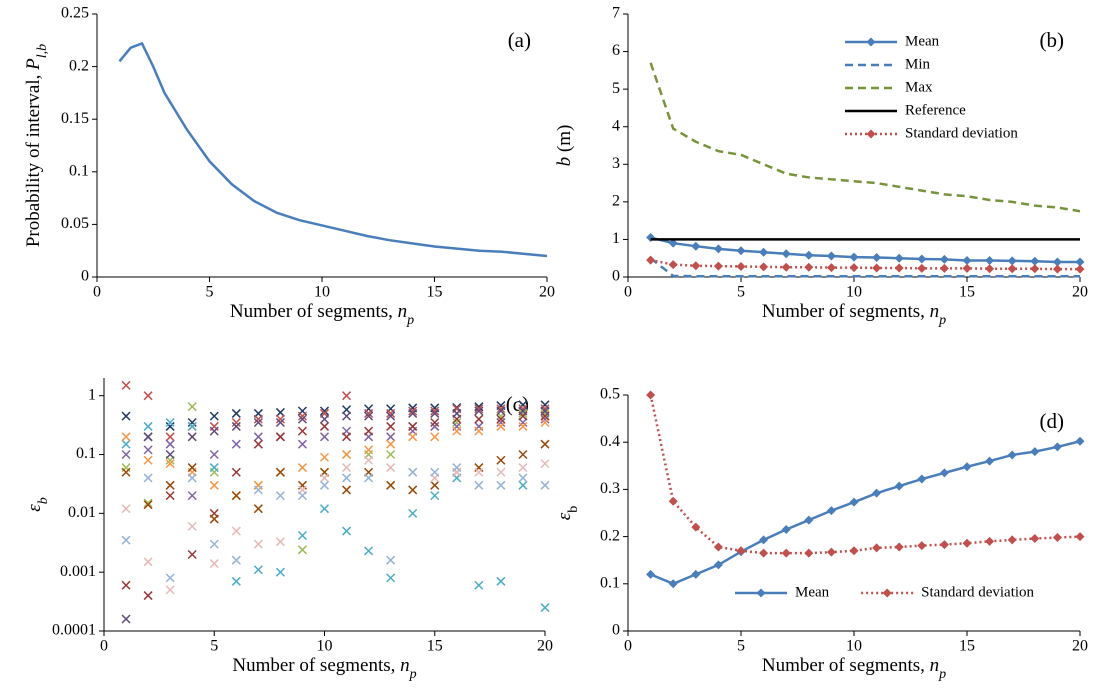 This screenshot has width=1095, height=695. What do you see at coordinates (79, 65) in the screenshot?
I see `y-tick-label: 0.2` at bounding box center [79, 65].